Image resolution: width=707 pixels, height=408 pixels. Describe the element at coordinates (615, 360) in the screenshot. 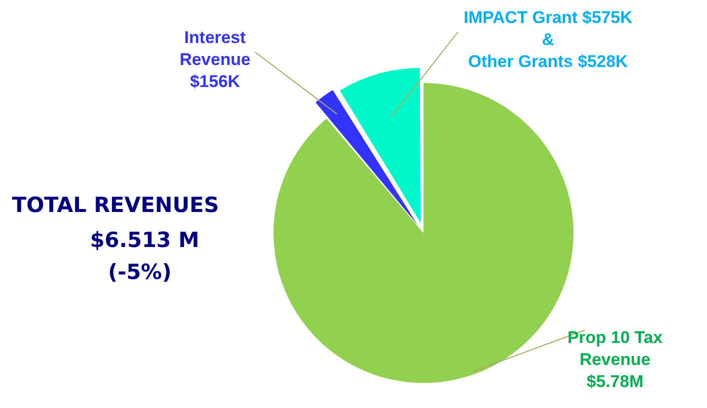

I see `slice-label: Prop 10 Tax Revenue $5.78M` at that location.